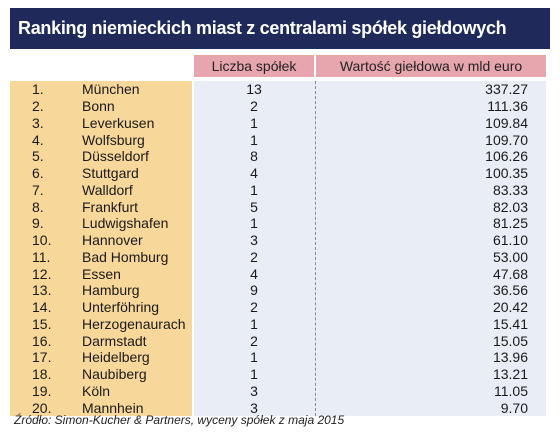  What do you see at coordinates (510, 223) in the screenshot?
I see `value-cell: 81.25` at bounding box center [510, 223].